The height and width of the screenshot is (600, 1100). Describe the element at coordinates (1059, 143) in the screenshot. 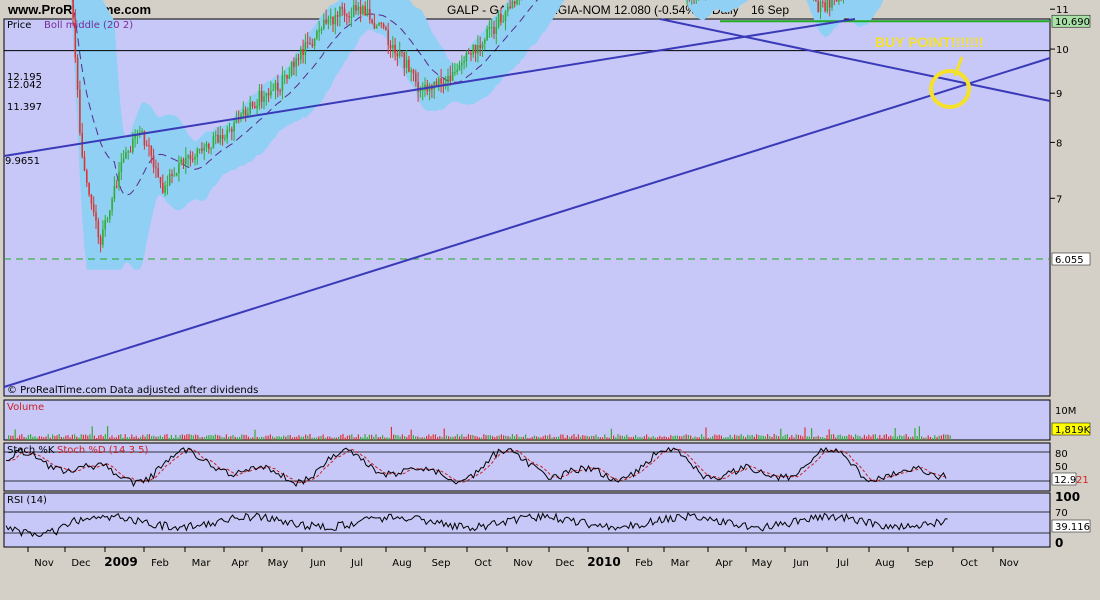

I see `price-tick-label: 8` at that location.